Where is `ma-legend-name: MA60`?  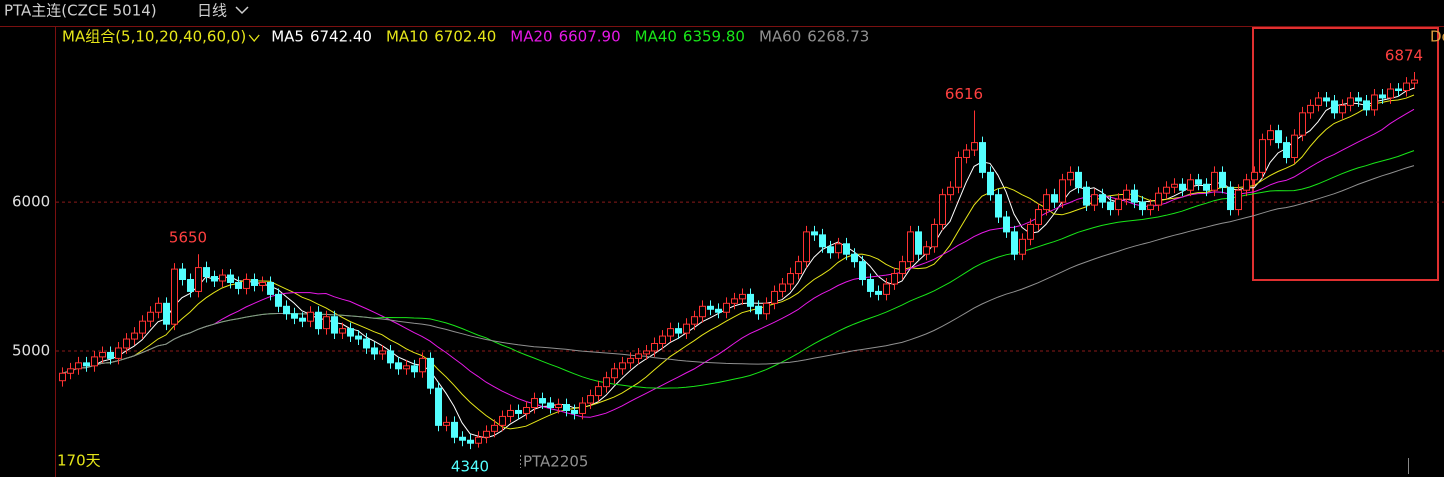
ma-legend-name: MA60 is located at coordinates (780, 37).